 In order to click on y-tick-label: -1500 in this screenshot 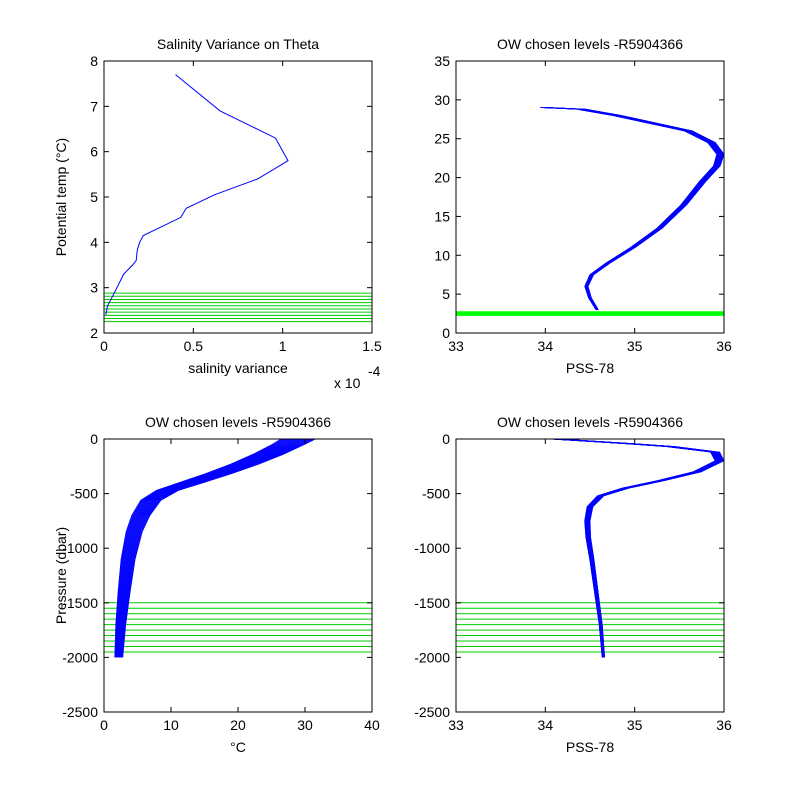, I will do `click(80, 603)`.